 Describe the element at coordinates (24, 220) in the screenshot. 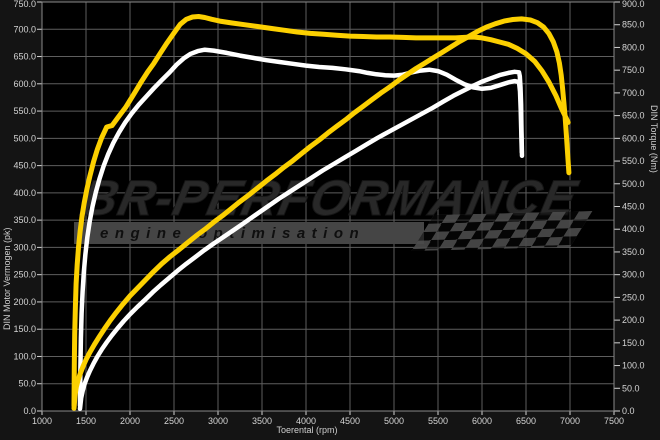

I see `left-tick-label: 350.0` at that location.